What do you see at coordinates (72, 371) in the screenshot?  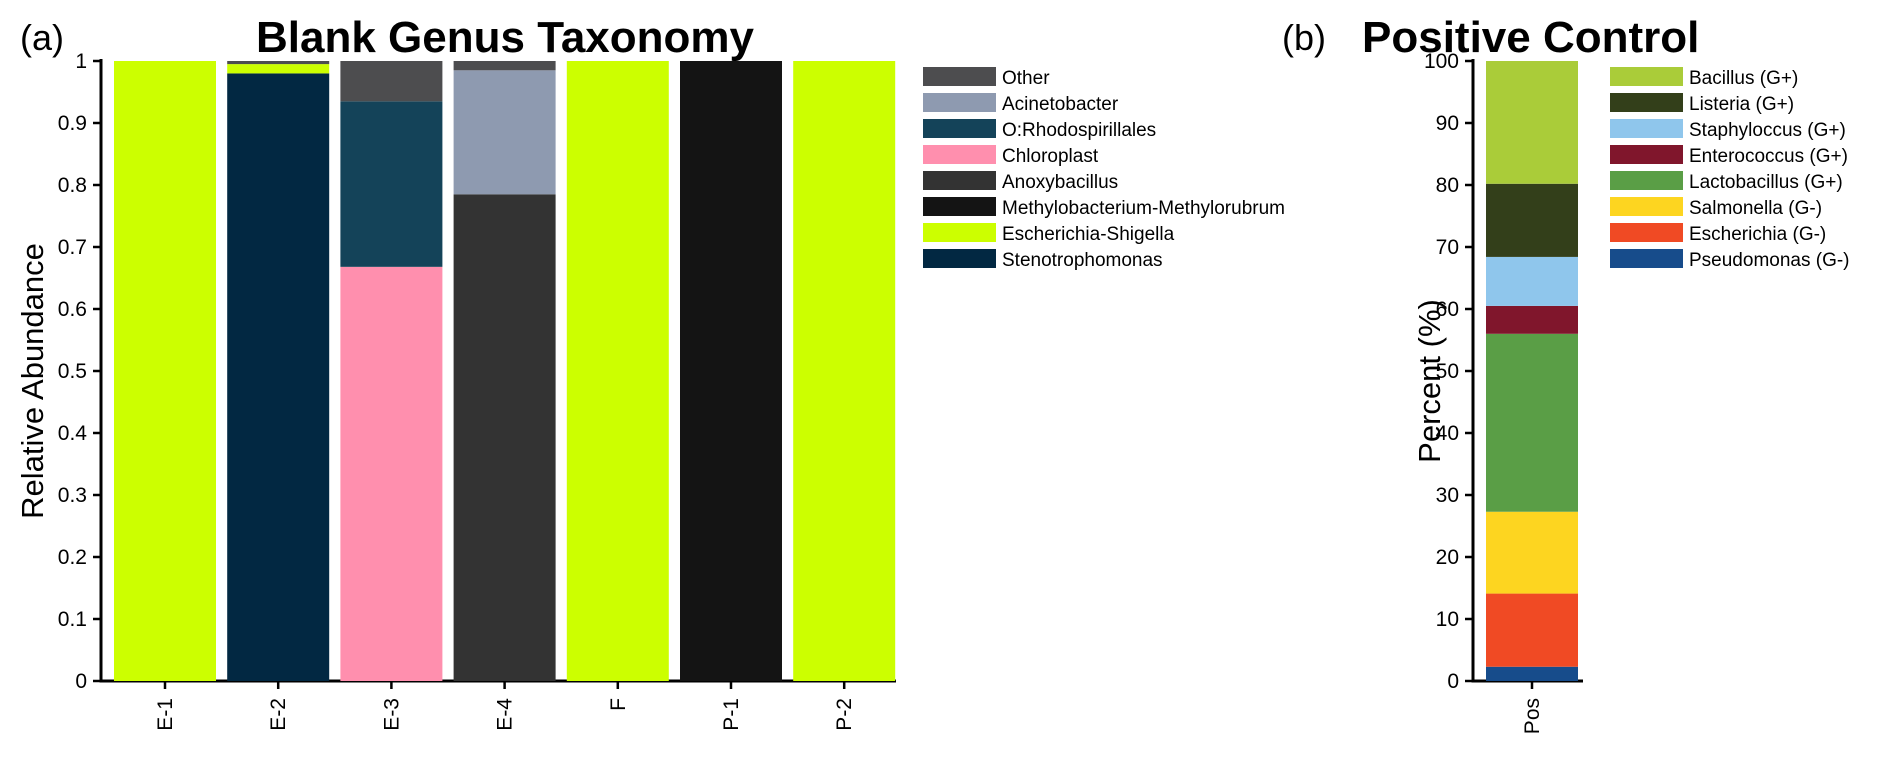 I see `y-tick-label: 0.5` at bounding box center [72, 371].